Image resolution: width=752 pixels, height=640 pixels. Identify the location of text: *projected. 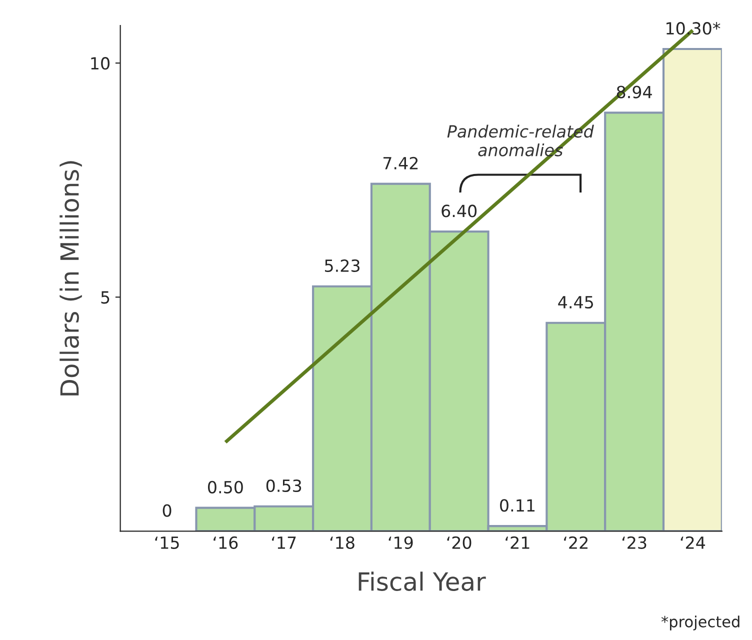
(700, 623).